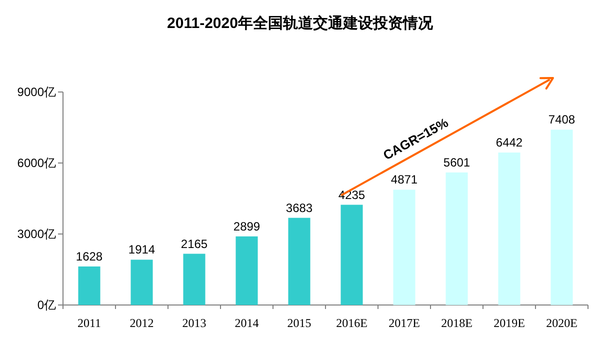 Image resolution: width=600 pixels, height=339 pixels. Describe the element at coordinates (194, 323) in the screenshot. I see `x-tick-label: 2013` at that location.